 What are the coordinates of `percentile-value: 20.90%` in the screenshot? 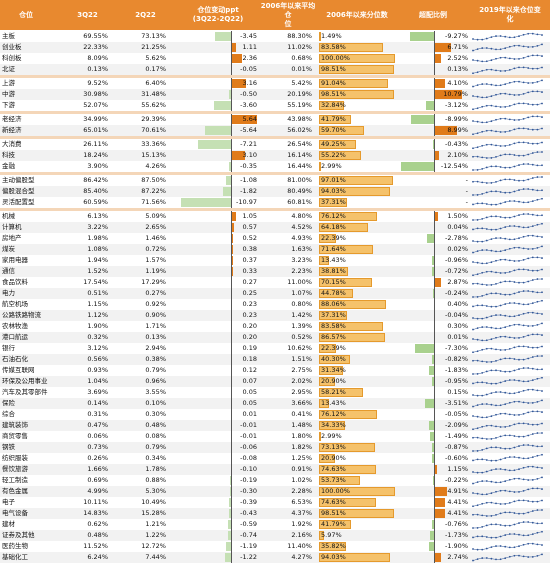 It's located at (333, 381).